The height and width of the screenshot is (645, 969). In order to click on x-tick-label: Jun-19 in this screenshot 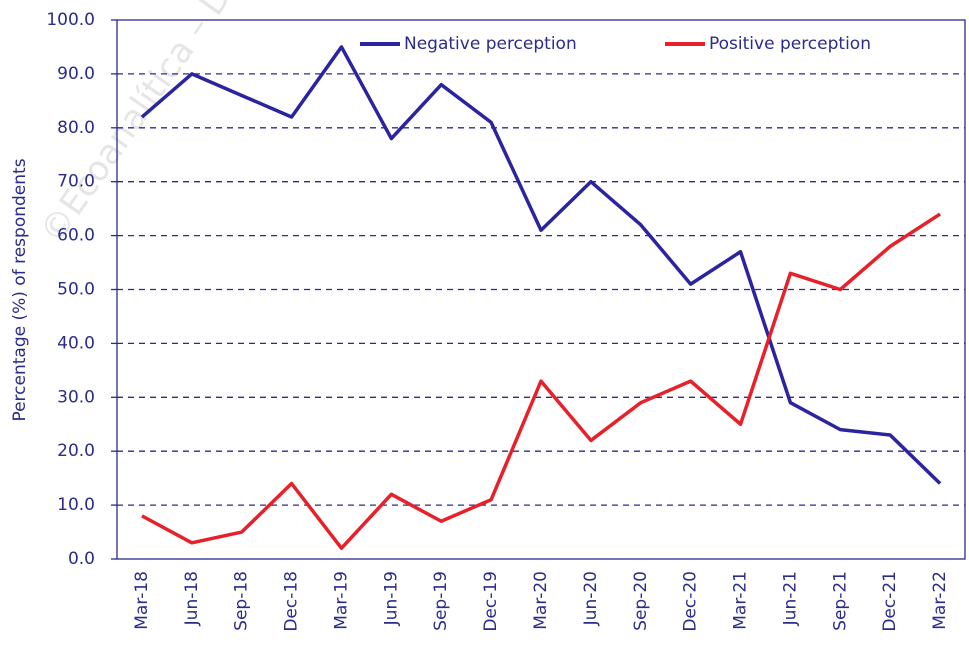, I will do `click(391, 598)`.